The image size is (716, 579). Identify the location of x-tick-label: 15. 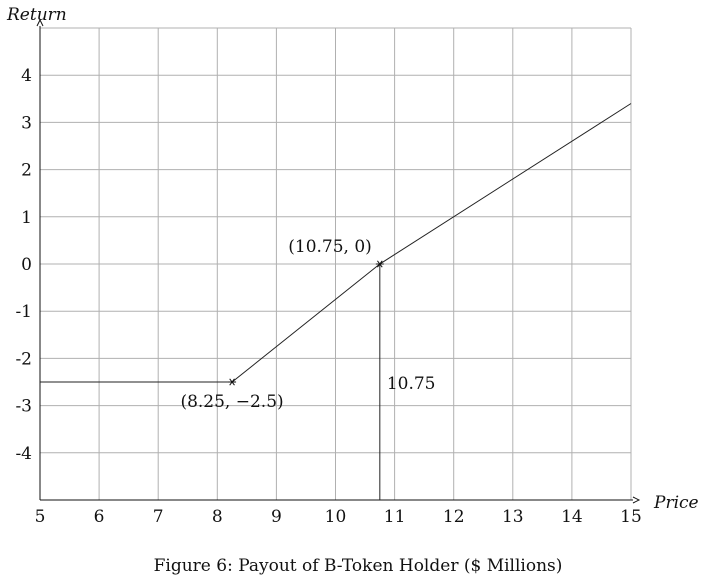
(631, 517).